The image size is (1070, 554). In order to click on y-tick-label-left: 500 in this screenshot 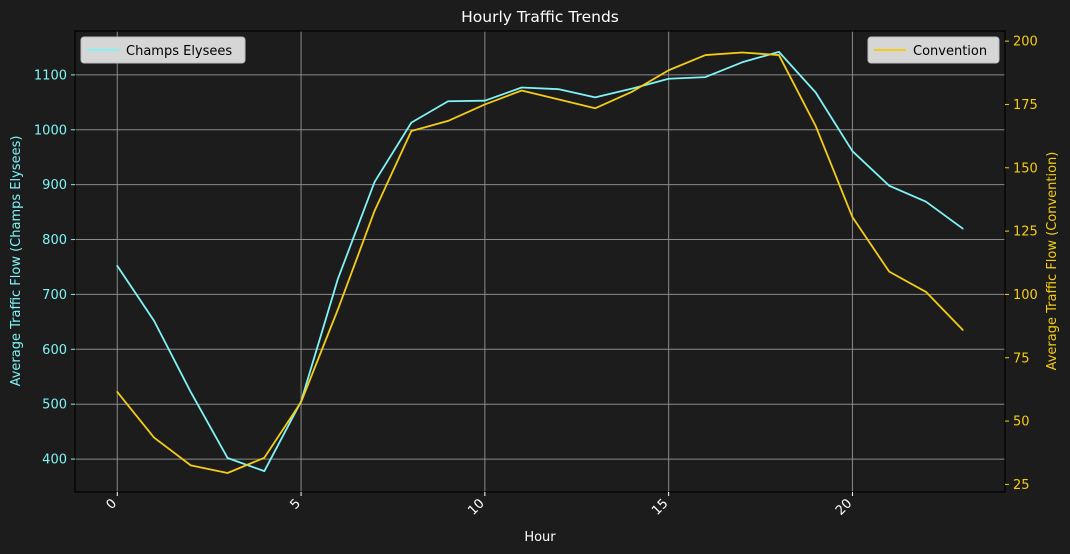, I will do `click(54, 405)`.